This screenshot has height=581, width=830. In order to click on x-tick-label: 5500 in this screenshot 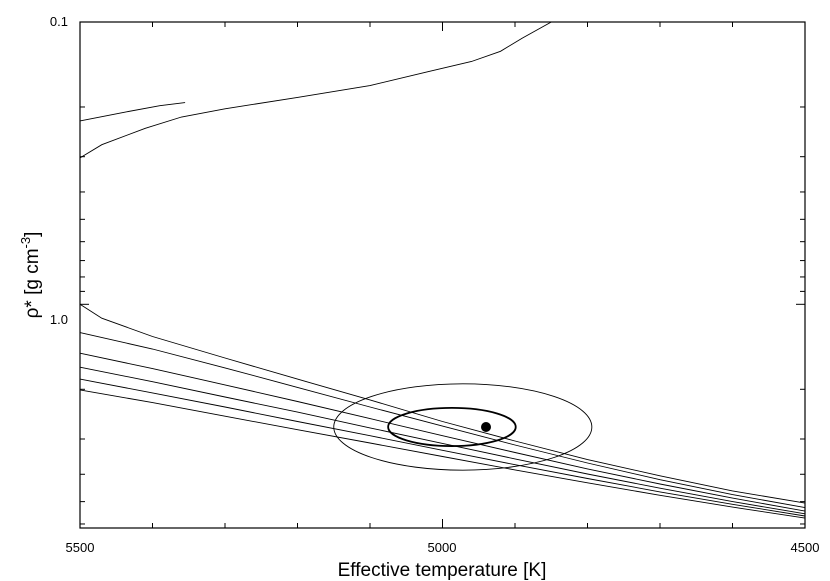, I will do `click(80, 547)`.